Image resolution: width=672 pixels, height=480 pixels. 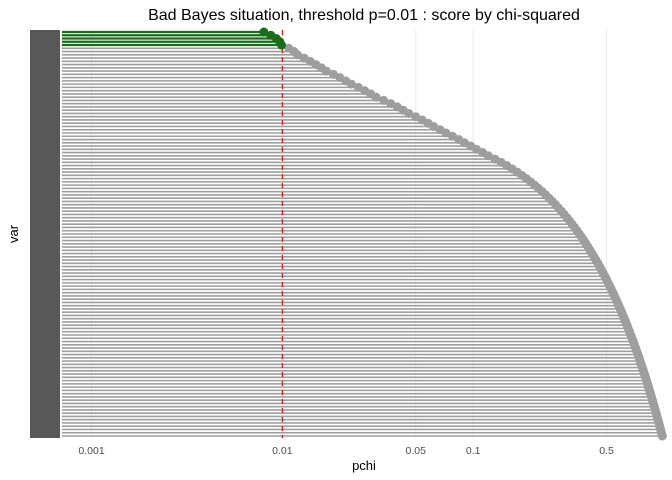 I want to click on x-tick-label: 0.05, so click(x=416, y=451).